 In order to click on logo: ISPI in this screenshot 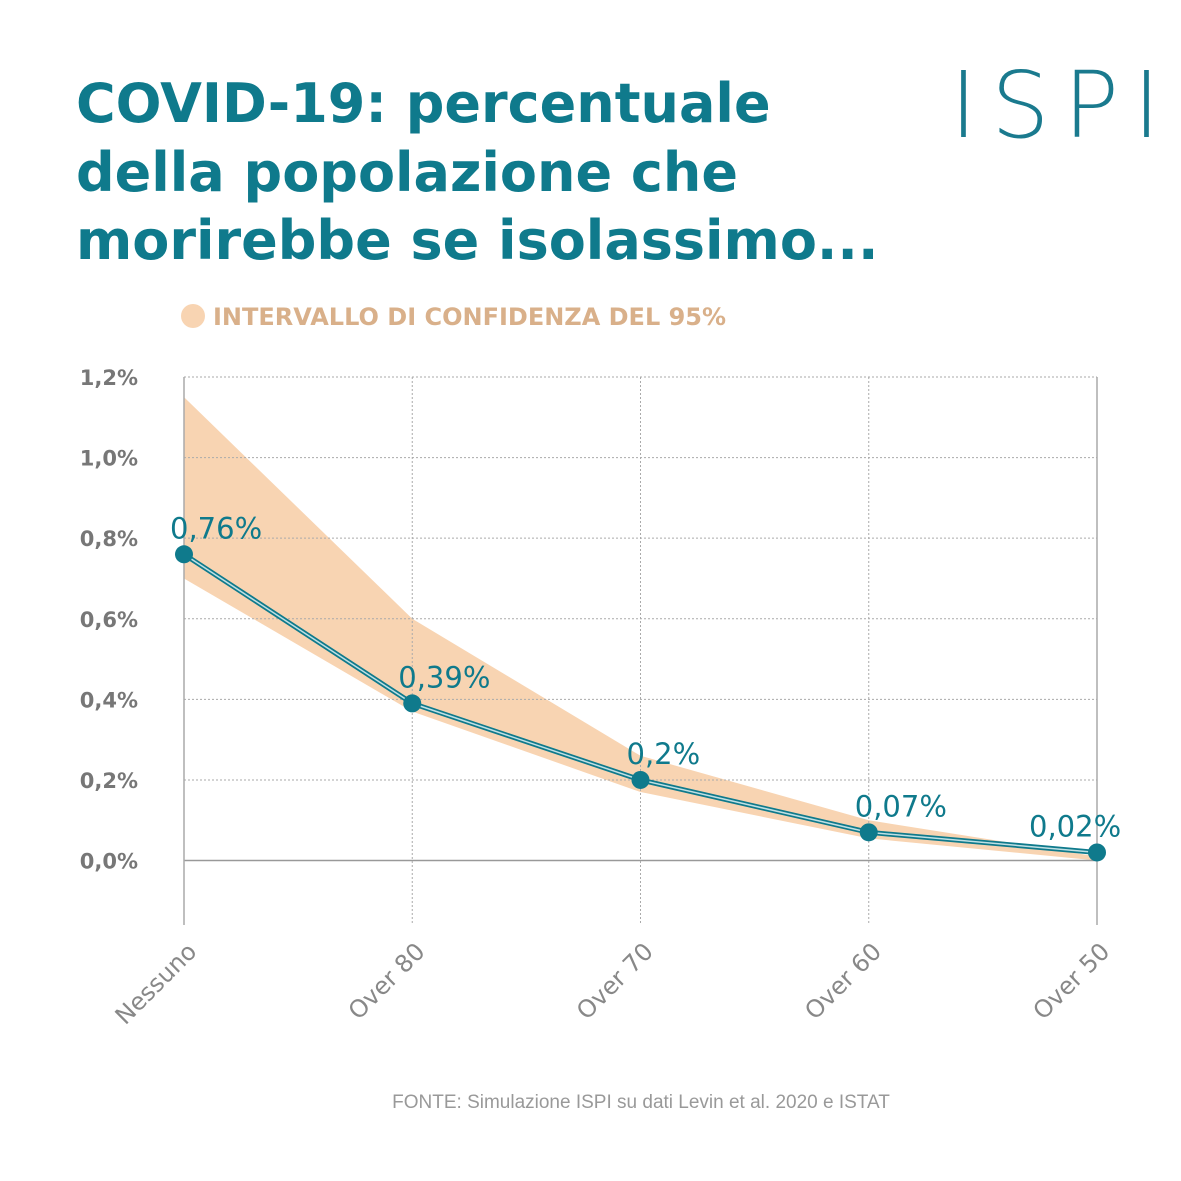, I will do `click(1062, 105)`.